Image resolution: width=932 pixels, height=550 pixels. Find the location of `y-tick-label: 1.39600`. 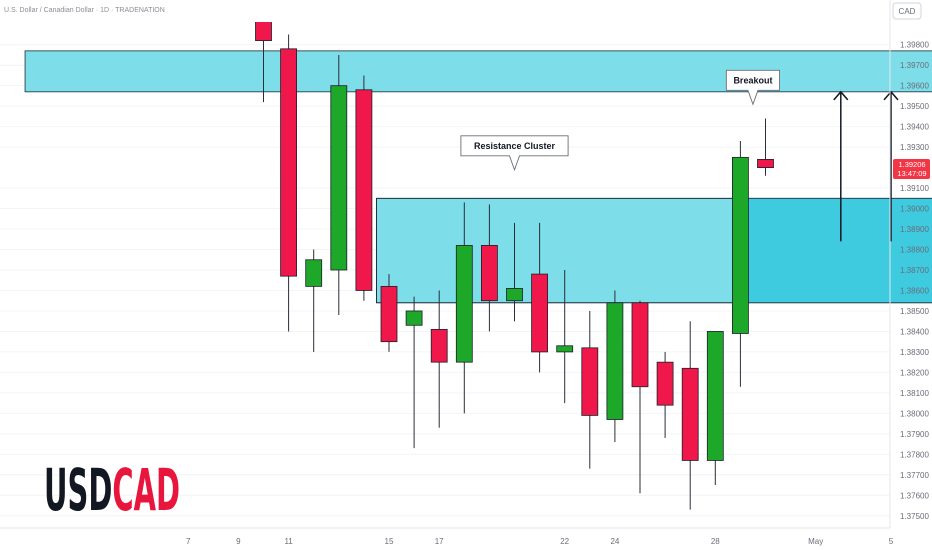

y-tick-label: 1.39600 is located at coordinates (914, 86).